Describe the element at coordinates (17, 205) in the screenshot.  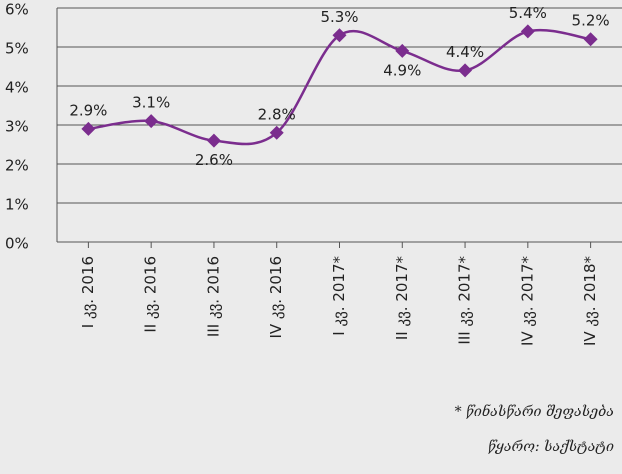
I see `y-tick-label: 1%` at that location.